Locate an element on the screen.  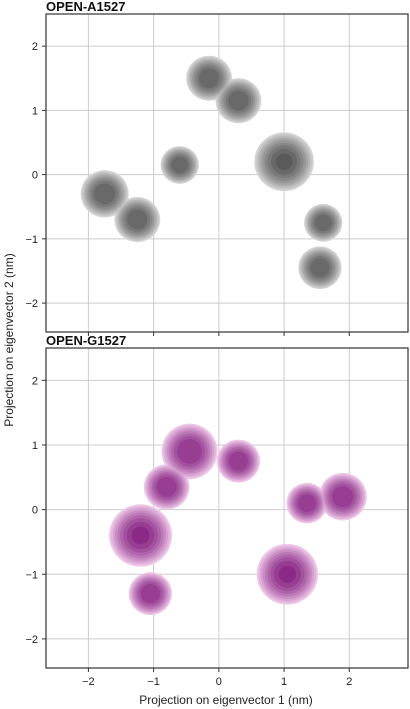
y-axis-label: Projection on eigenvector 2 (nm) is located at coordinates (9, 339).